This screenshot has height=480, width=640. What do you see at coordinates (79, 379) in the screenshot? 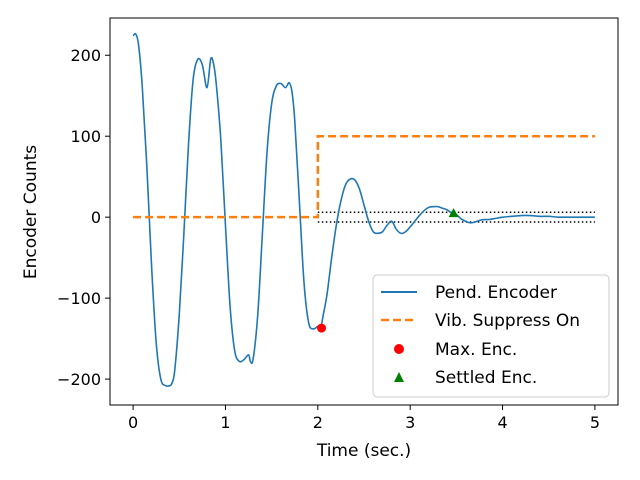
I see `y-tick-label: −200` at bounding box center [79, 379].